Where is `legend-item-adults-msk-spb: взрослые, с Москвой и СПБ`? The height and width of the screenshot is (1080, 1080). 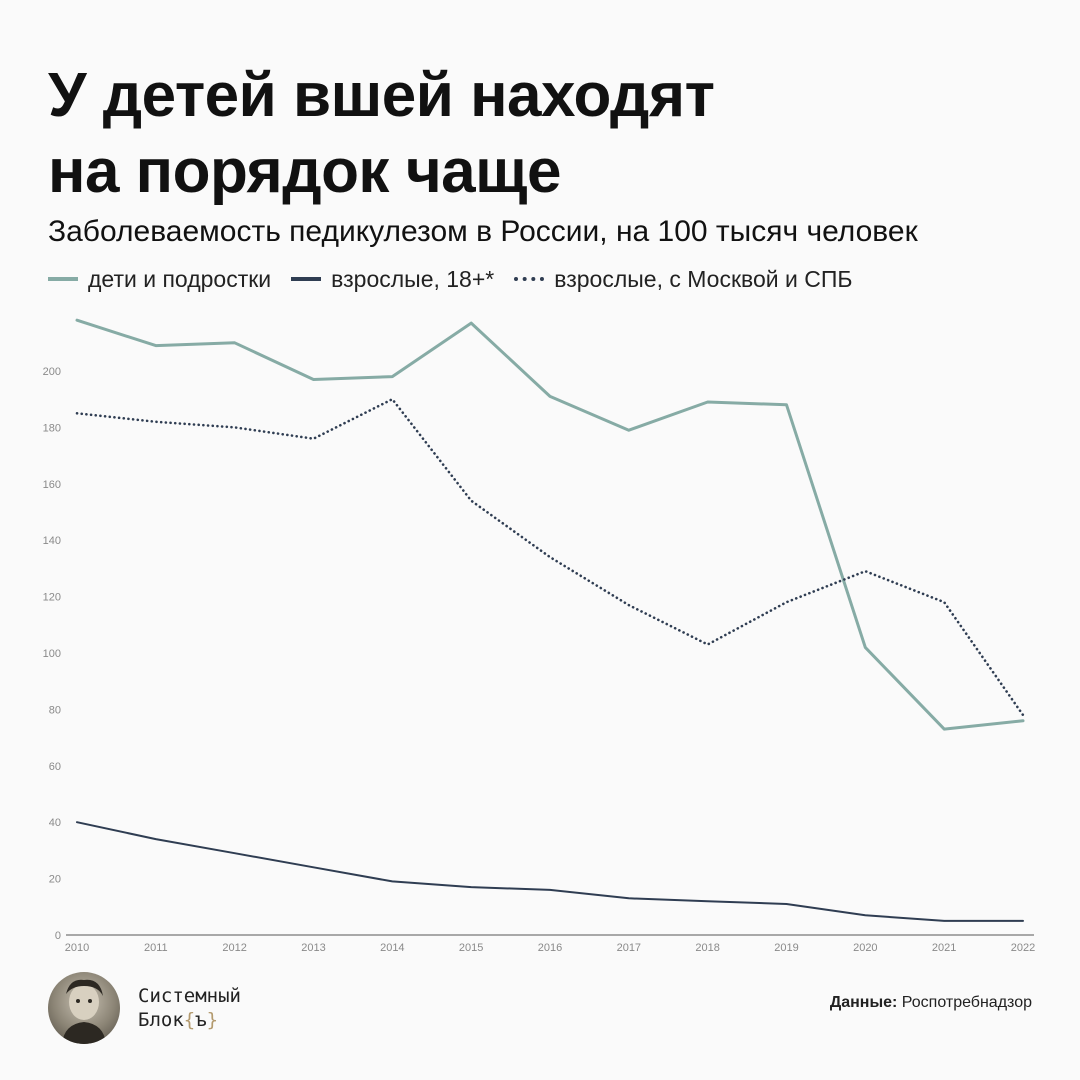
legend-item-adults-msk-spb: взрослые, с Москвой и СПБ is located at coordinates (683, 279).